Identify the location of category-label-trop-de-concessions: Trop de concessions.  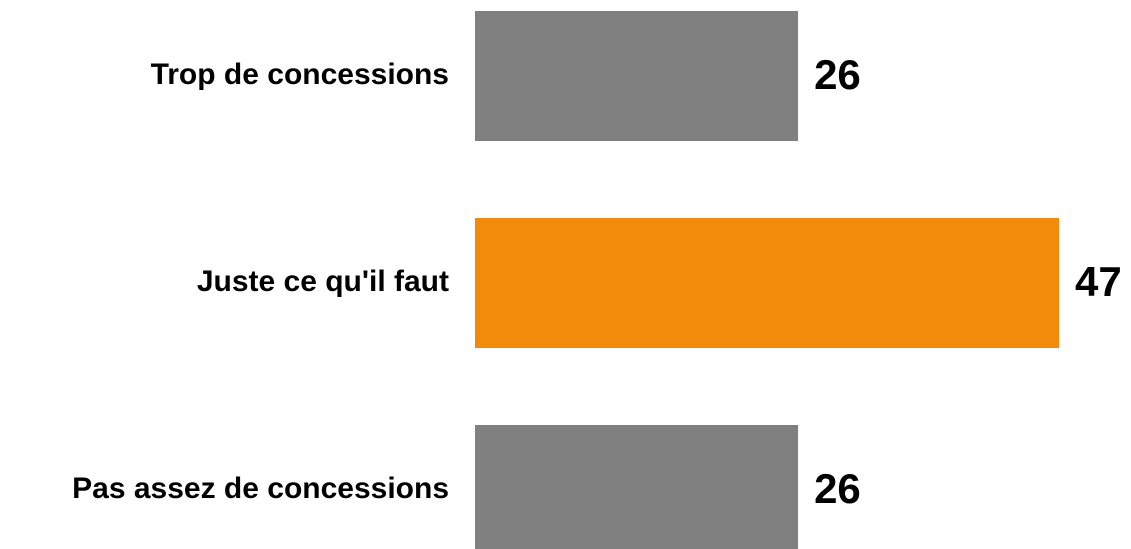
(300, 74).